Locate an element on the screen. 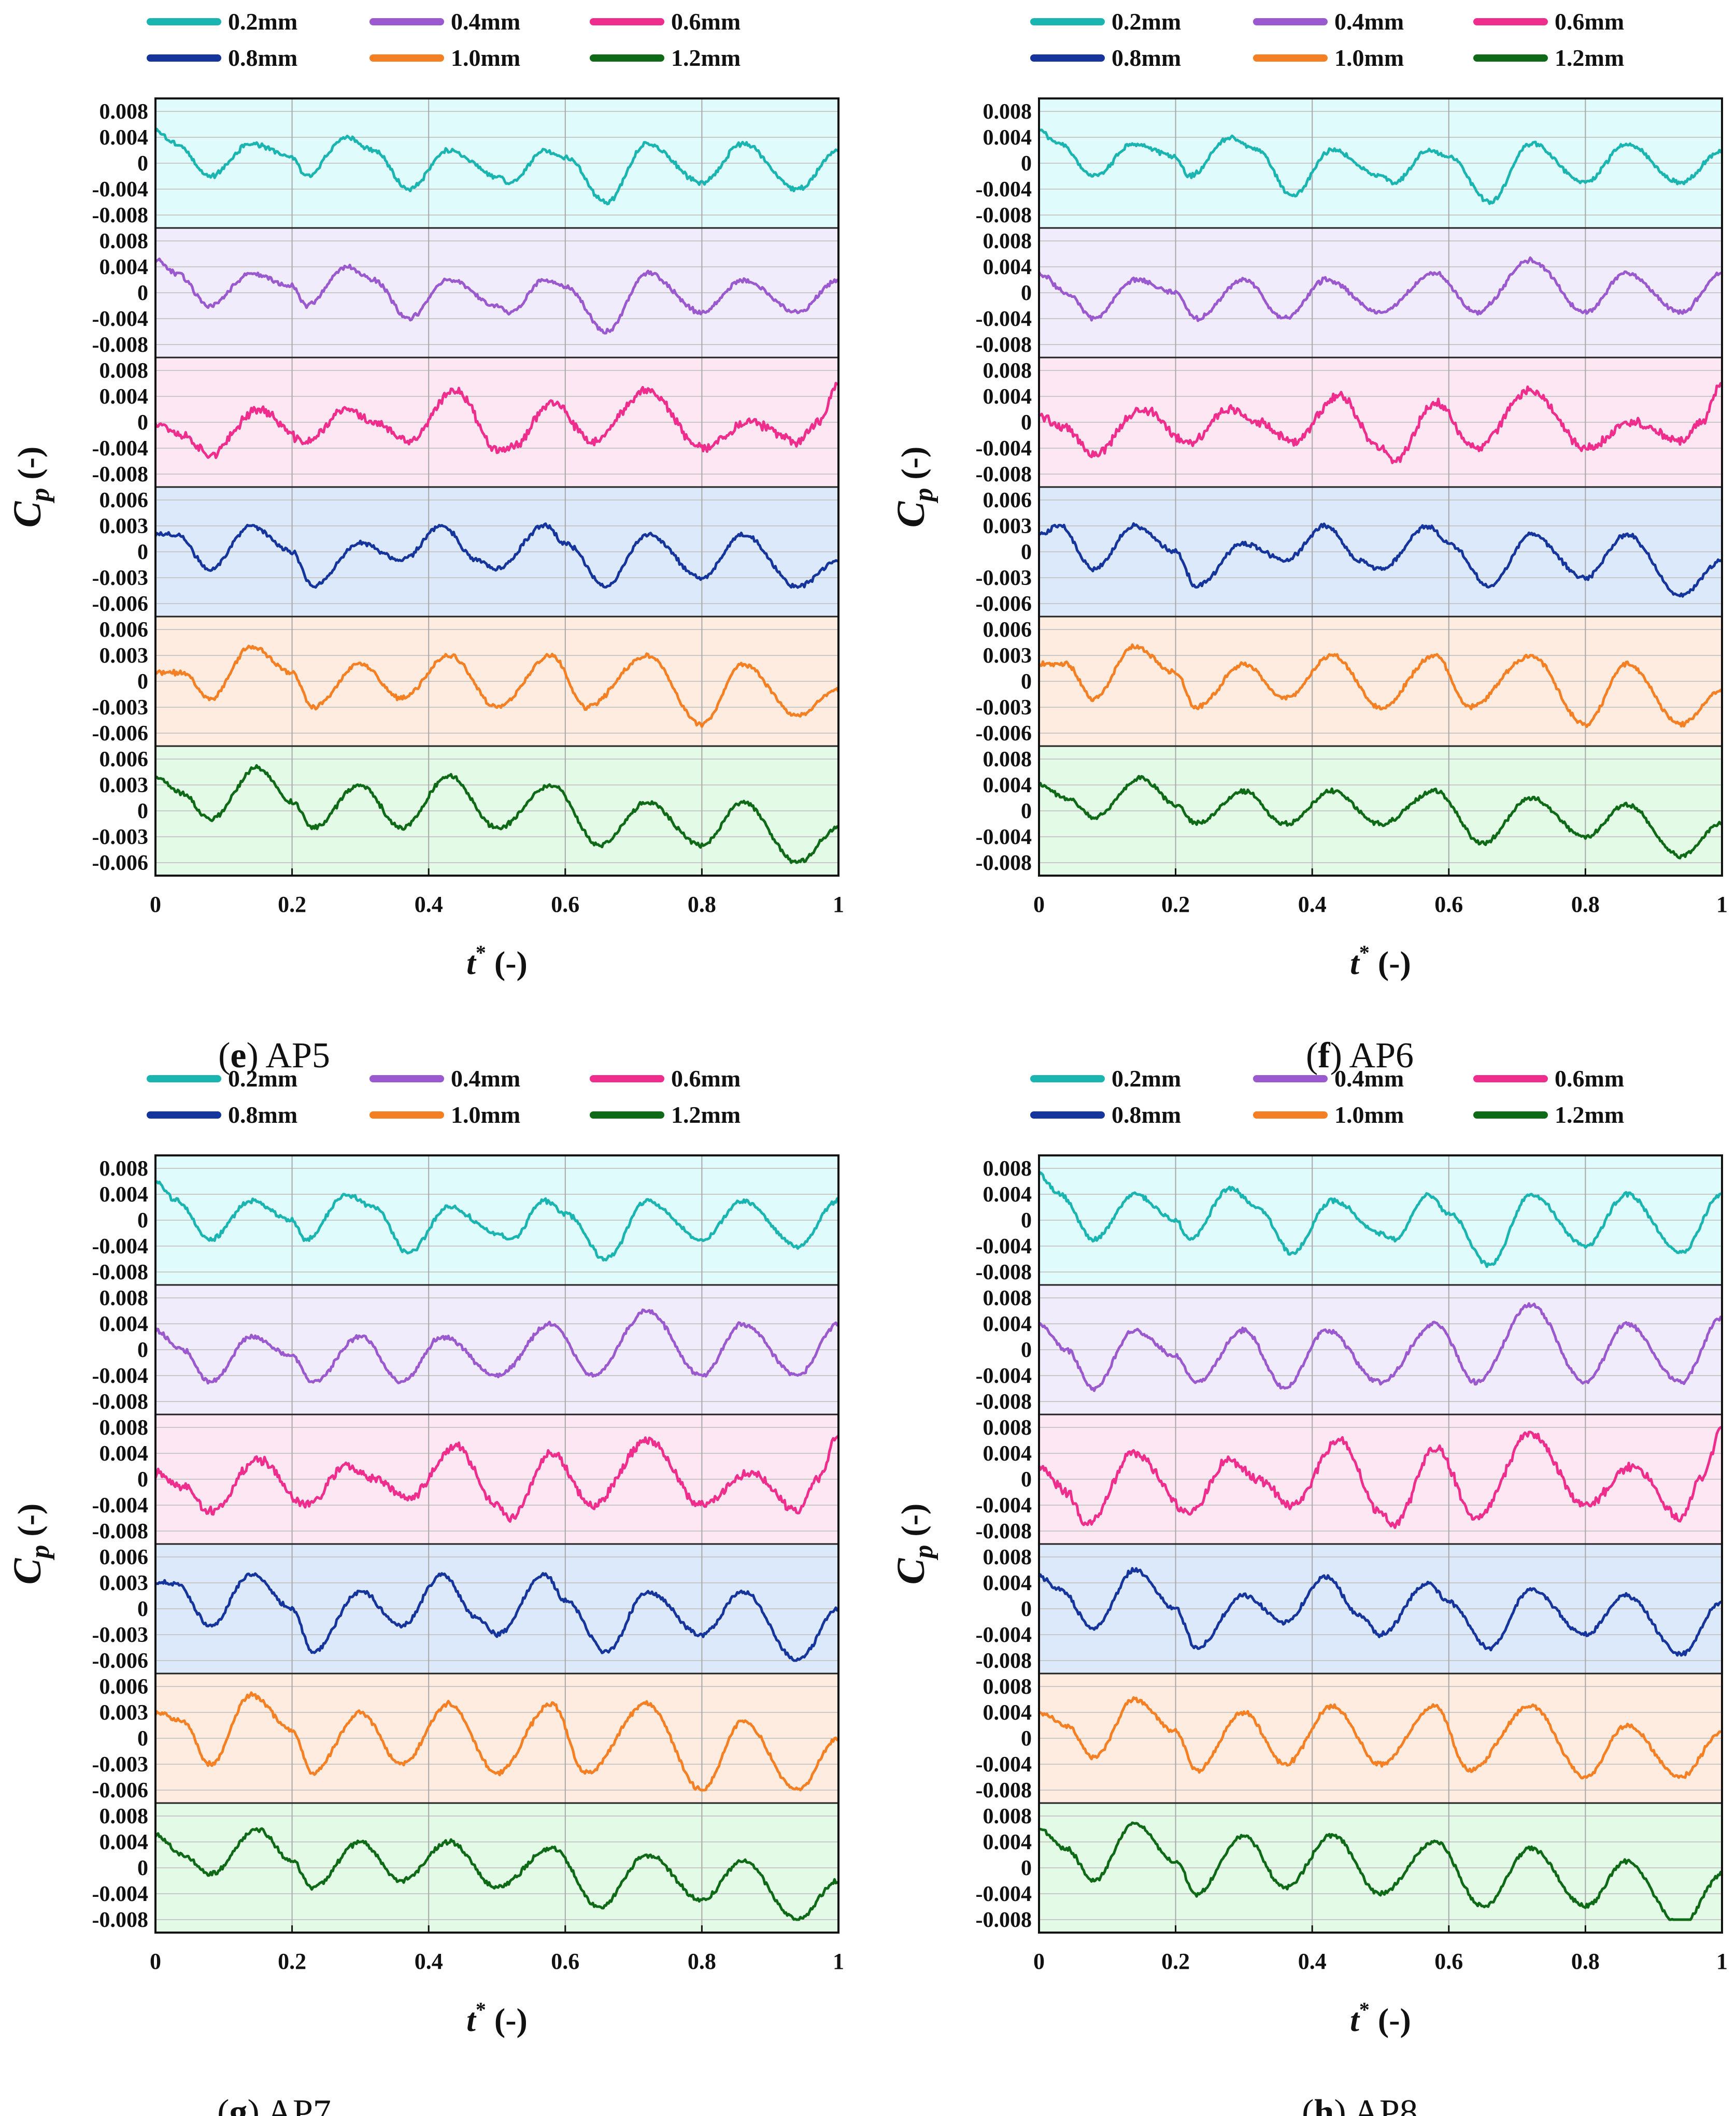  x-tick-label: 0.4 is located at coordinates (1312, 904).